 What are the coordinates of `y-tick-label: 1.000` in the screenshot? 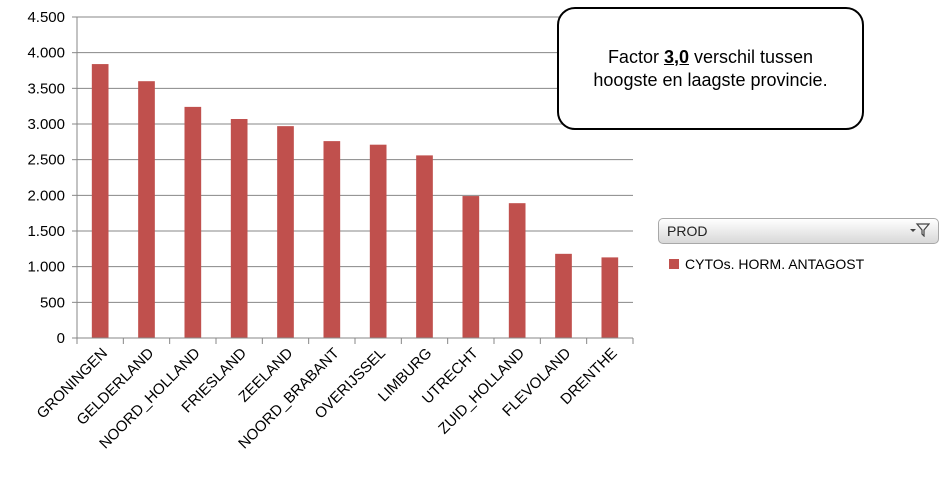 It's located at (46, 267).